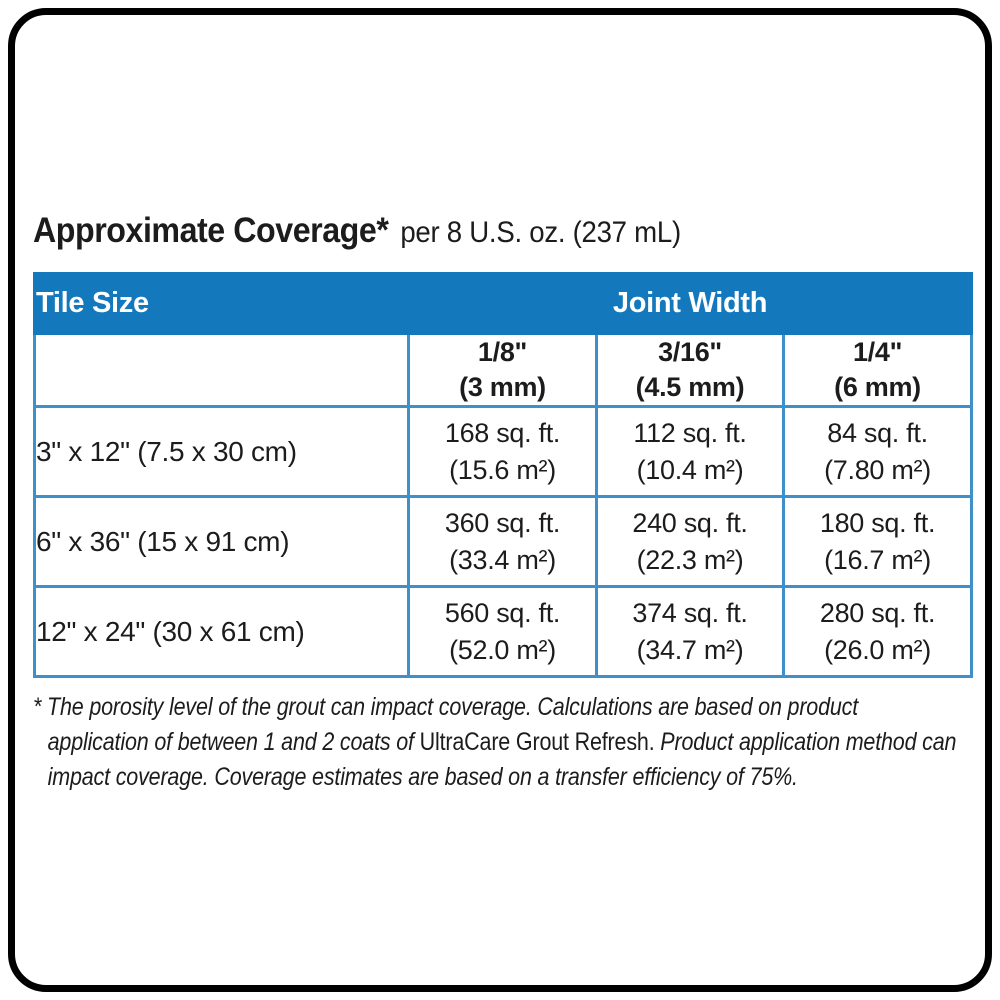 This screenshot has width=1000, height=1000. I want to click on coverage-cell: 360 sq. ft. (33.4 m²), so click(502, 541).